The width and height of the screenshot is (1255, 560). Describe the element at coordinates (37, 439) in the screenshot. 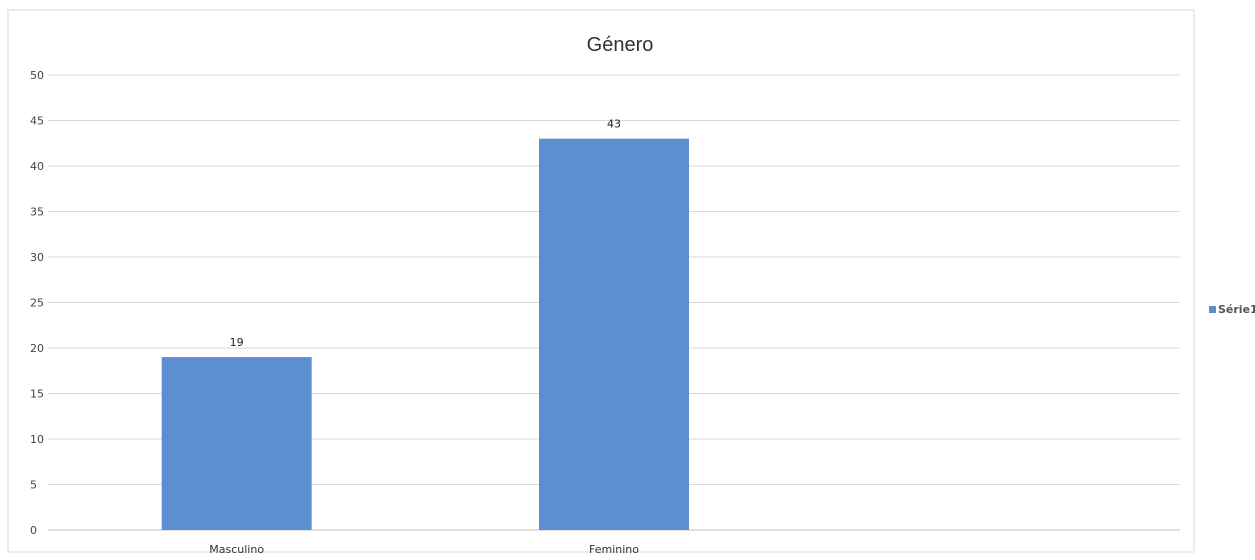

I see `y-tick-label: 10` at that location.